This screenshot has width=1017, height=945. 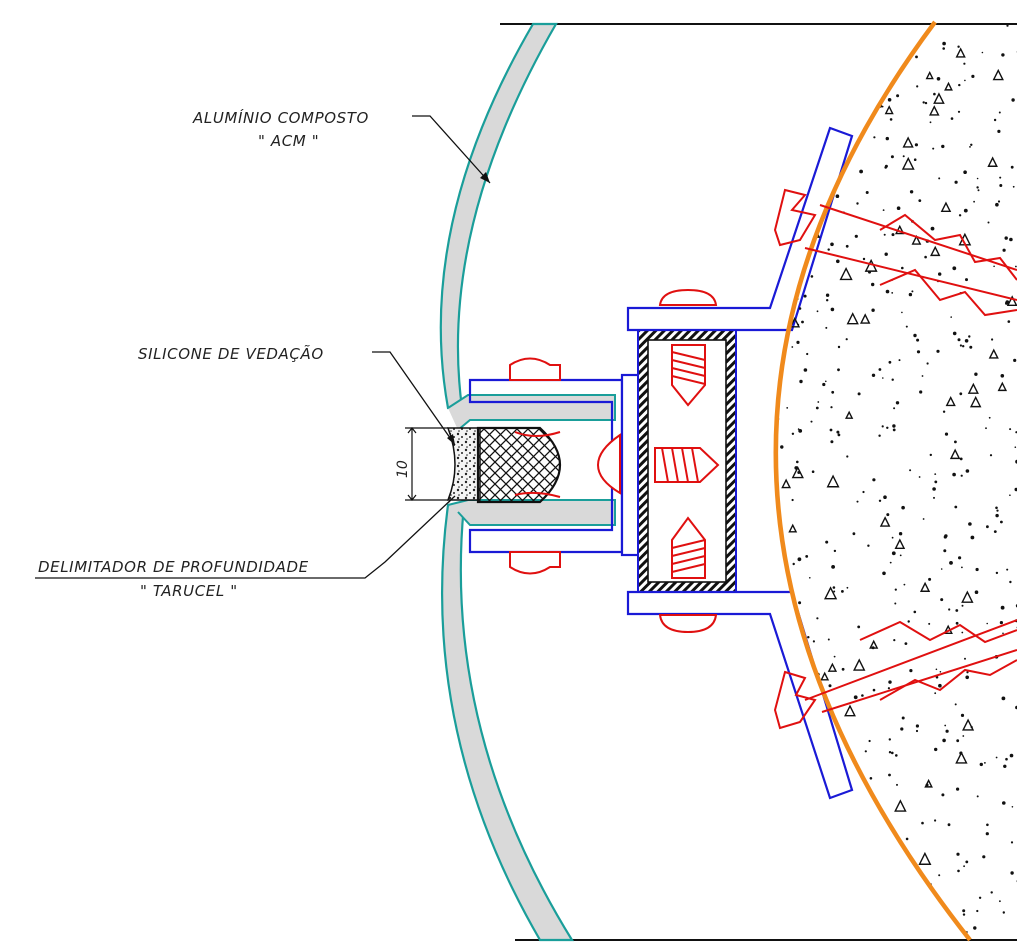 What do you see at coordinates (231, 353) in the screenshot?
I see `silicone-label: SILICONE DE VEDAÇÃO` at bounding box center [231, 353].